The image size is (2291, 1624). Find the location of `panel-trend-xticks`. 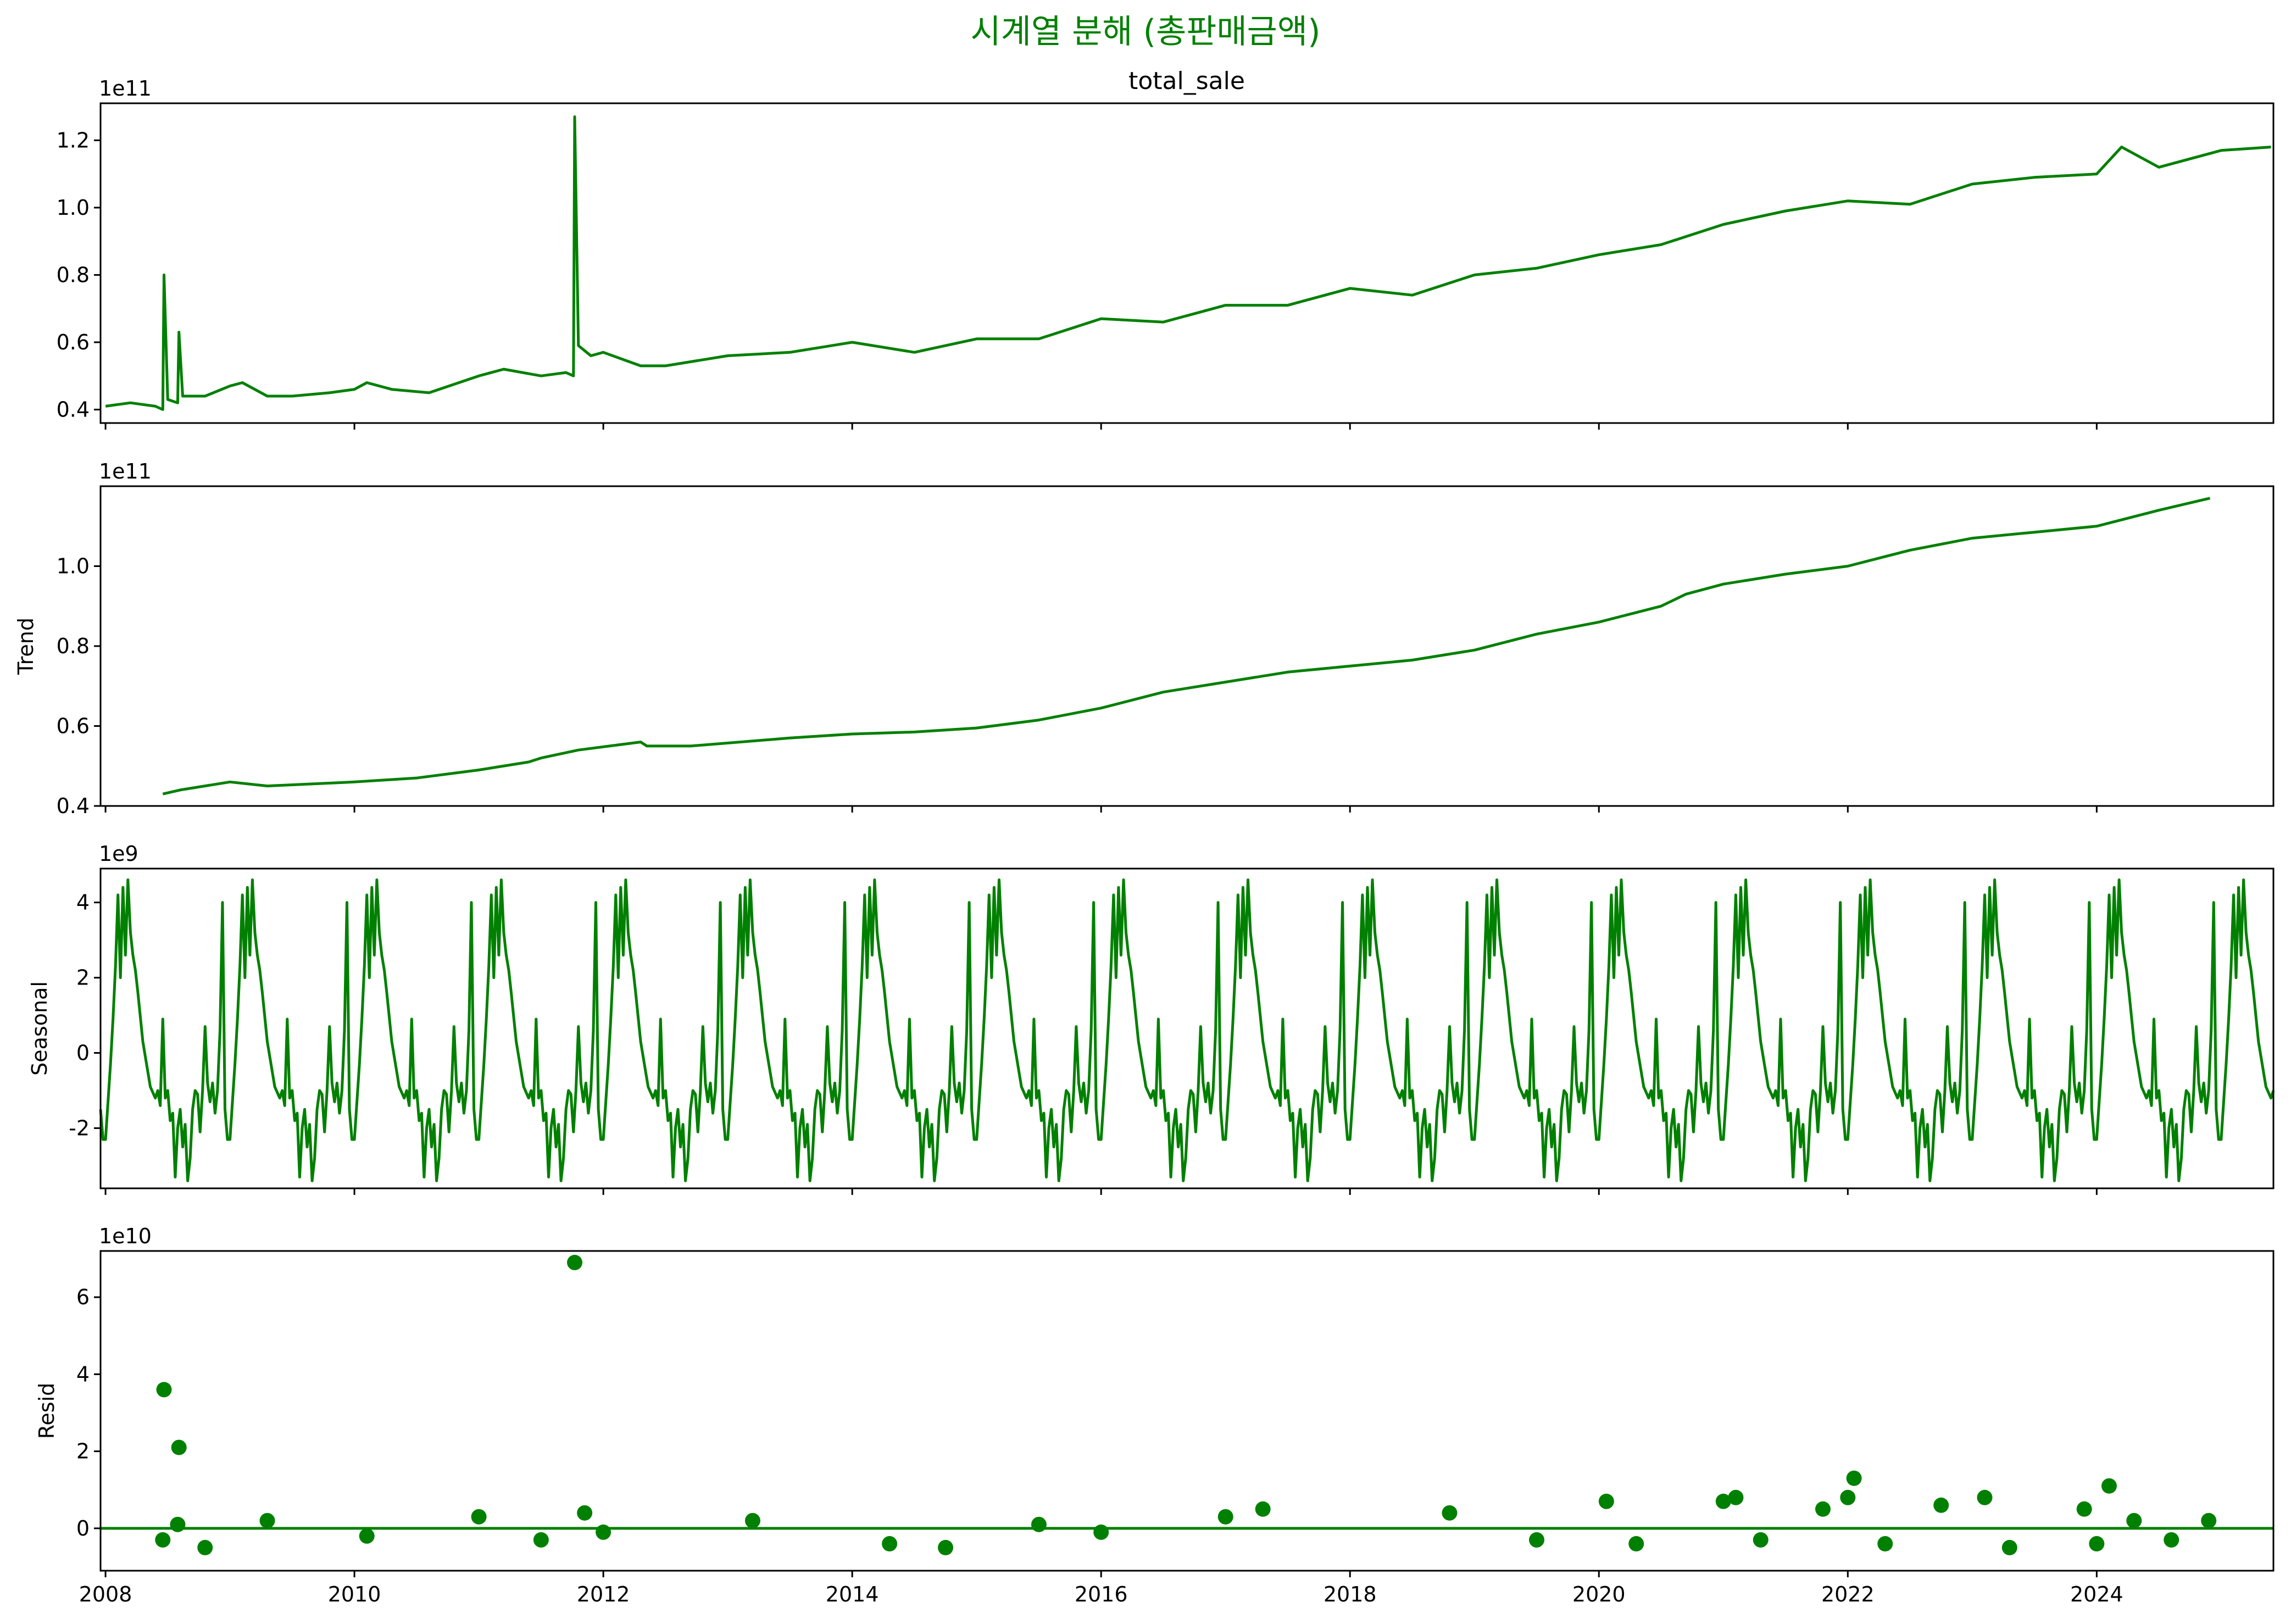

panel-trend-xticks is located at coordinates (1101, 809).